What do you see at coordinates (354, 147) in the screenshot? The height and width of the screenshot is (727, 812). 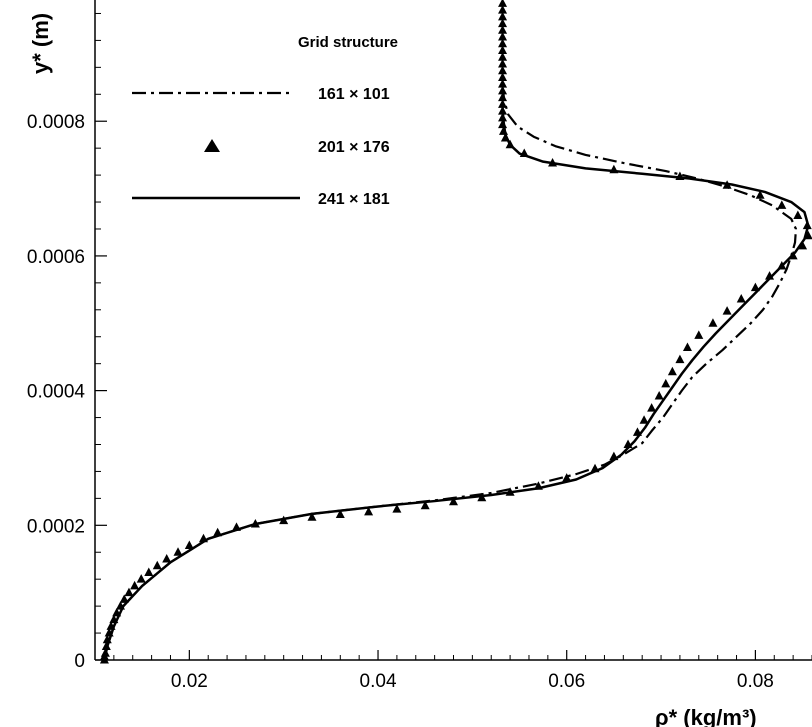 I see `legend-label-201x176: 201 × 176` at bounding box center [354, 147].